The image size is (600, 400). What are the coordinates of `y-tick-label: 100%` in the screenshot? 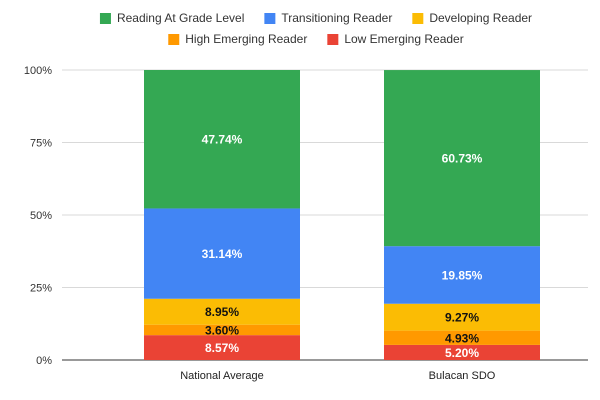 It's located at (38, 71).